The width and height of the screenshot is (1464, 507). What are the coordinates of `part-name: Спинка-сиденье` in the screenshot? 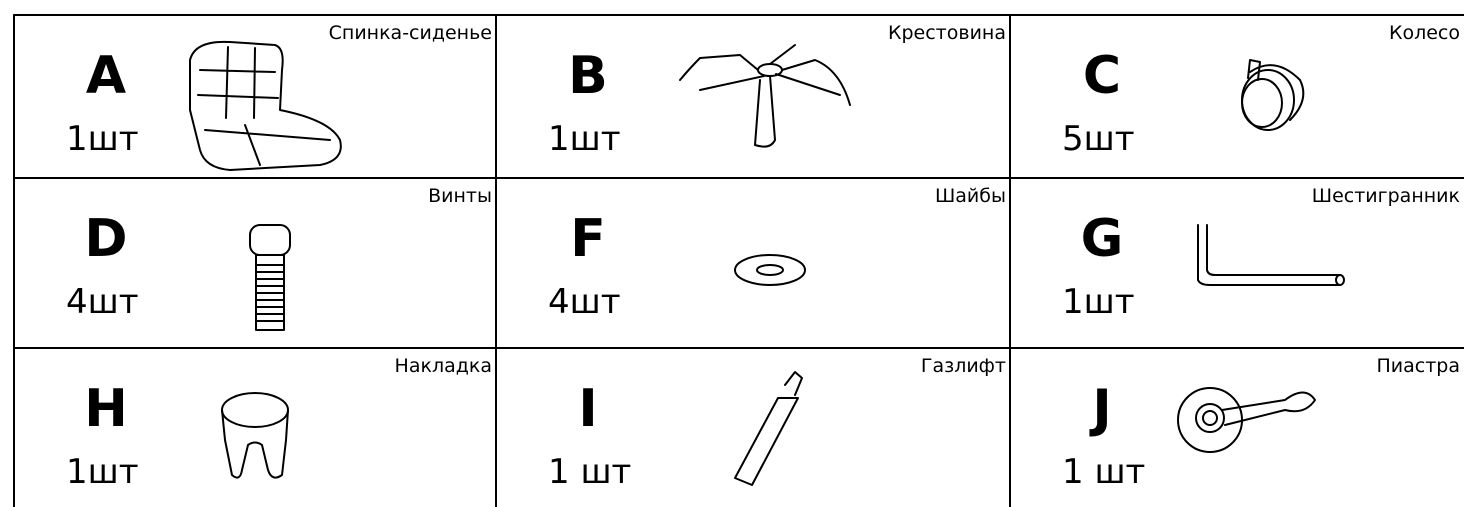 It's located at (410, 33).